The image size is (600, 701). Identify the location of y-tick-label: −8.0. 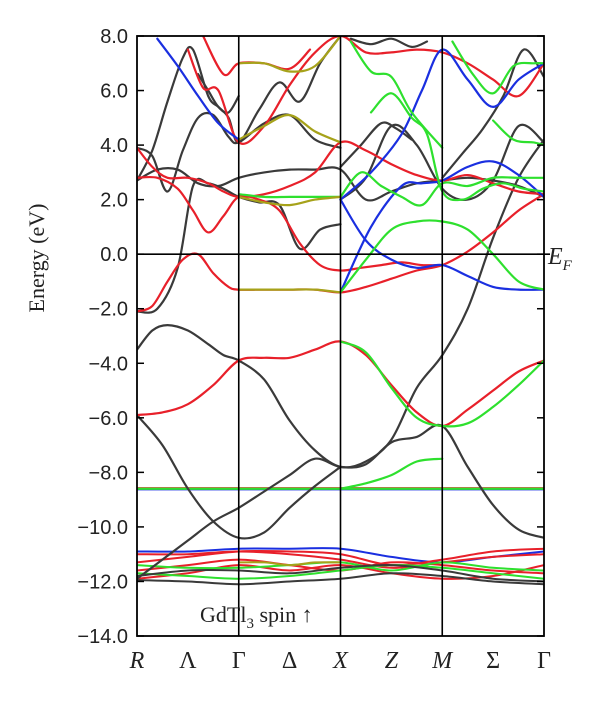
(108, 473).